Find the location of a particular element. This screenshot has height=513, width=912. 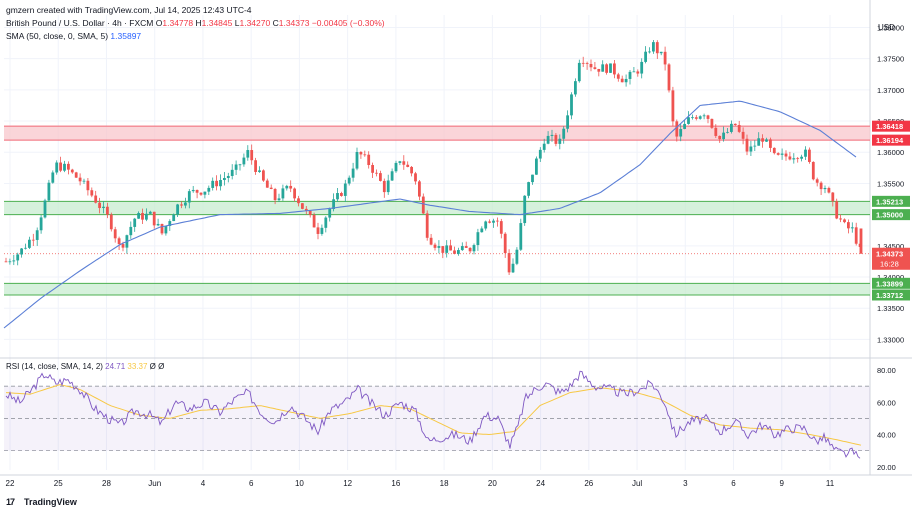

x-tick-label: 9 is located at coordinates (782, 483).